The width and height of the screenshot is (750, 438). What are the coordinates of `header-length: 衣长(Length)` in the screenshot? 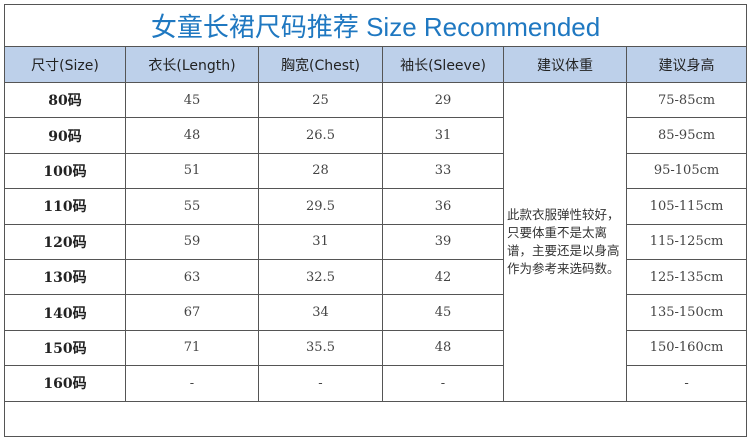 It's located at (192, 64).